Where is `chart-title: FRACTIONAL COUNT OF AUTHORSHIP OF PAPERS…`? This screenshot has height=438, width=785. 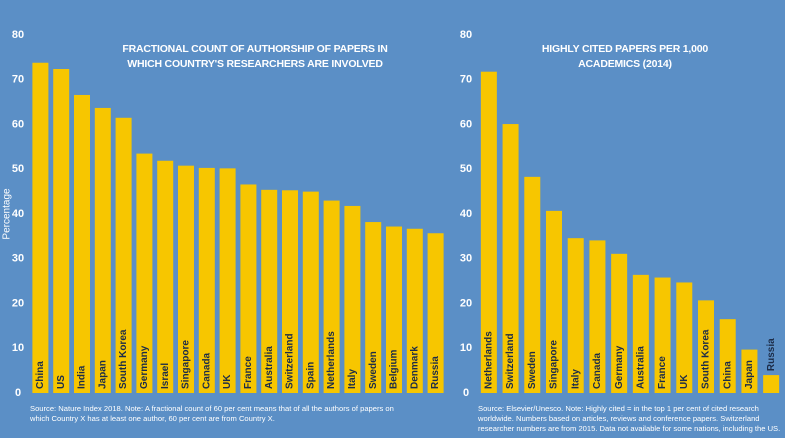
chart-title: FRACTIONAL COUNT OF AUTHORSHIP OF PAPERS… is located at coordinates (255, 56).